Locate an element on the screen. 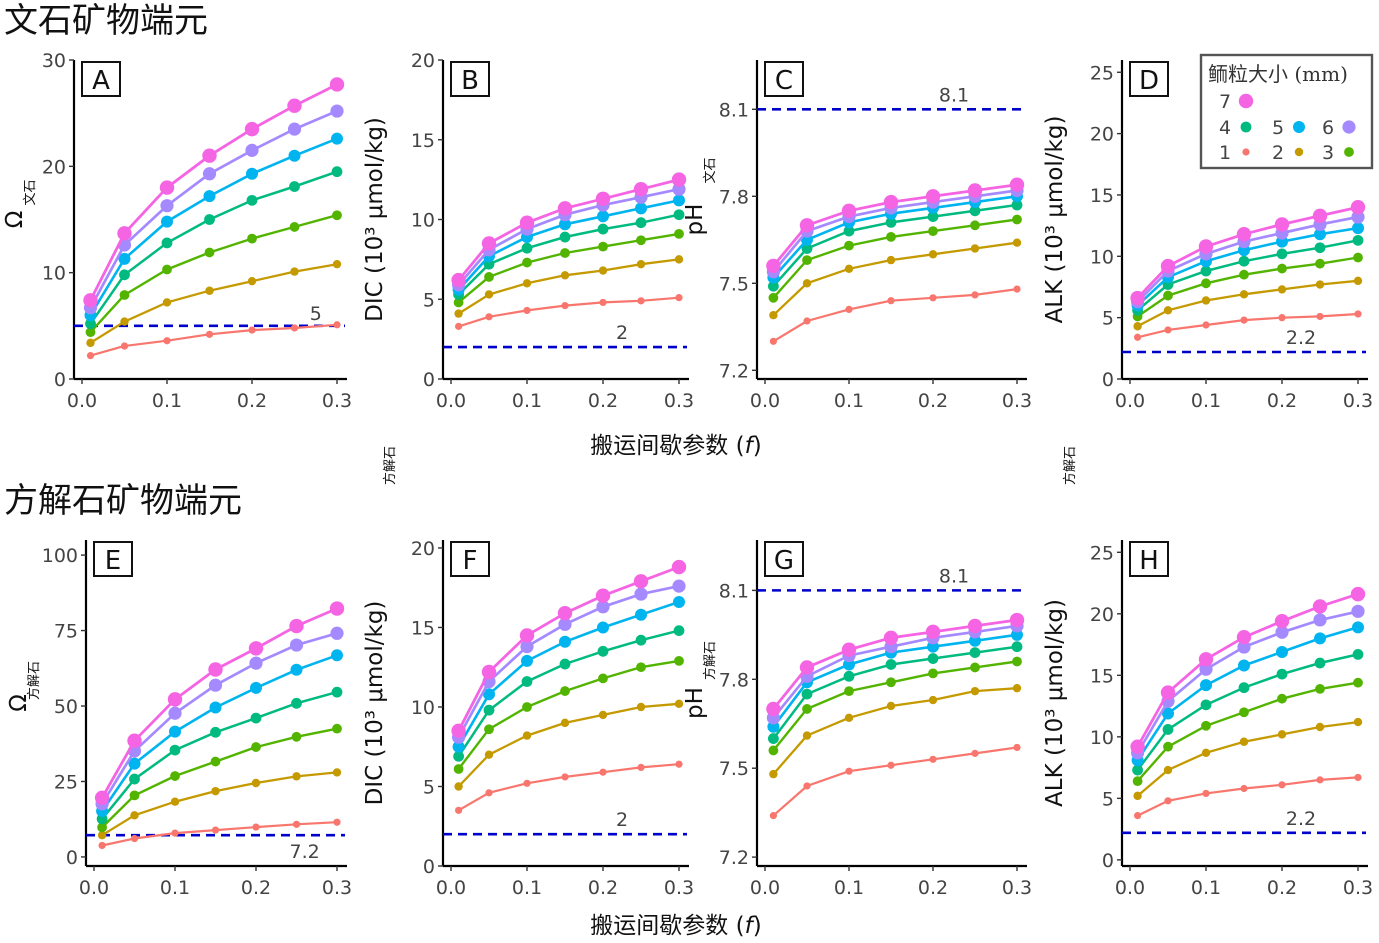 Image resolution: width=1379 pixels, height=943 pixels. y-tick-label: 25 is located at coordinates (66, 782).